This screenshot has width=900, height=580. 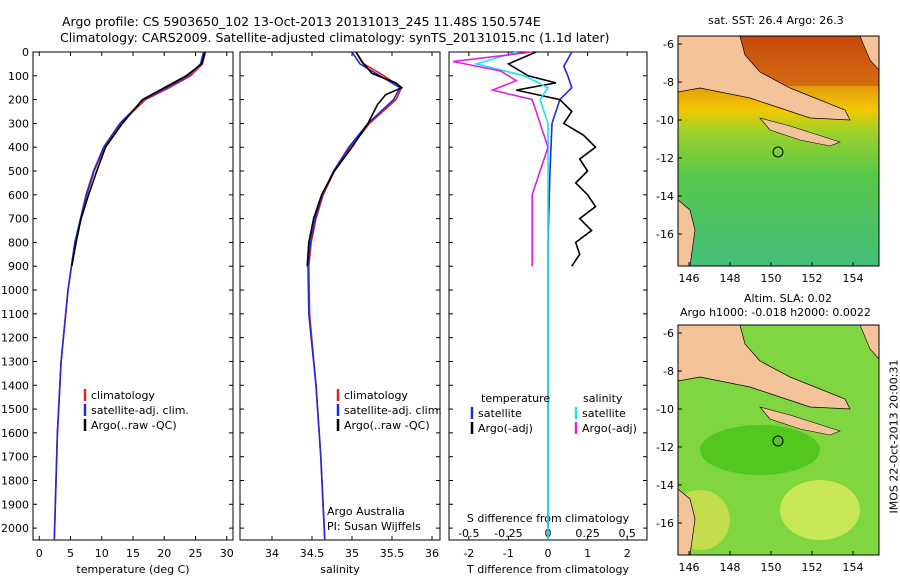 I want to click on salinity-xlabel: salinity, so click(x=340, y=569).